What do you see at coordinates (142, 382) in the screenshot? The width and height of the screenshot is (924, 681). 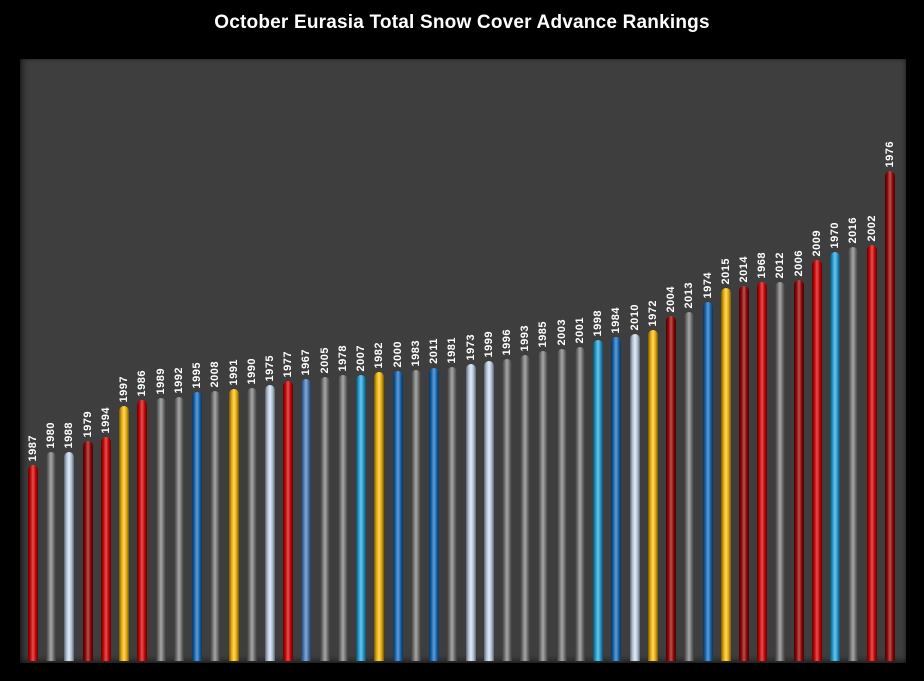 I see `bar-year-label-1986: 1986` at bounding box center [142, 382].